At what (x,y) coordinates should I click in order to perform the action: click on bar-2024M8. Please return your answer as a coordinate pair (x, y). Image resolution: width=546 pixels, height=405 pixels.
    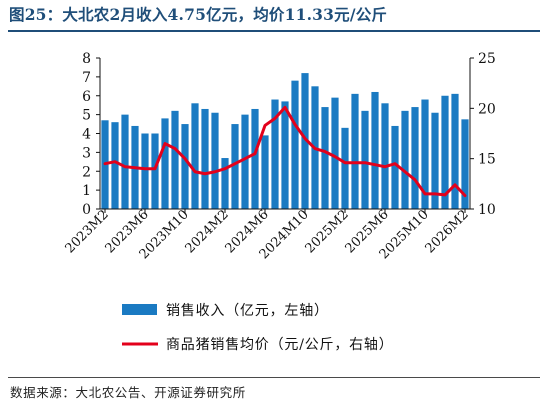
    Looking at the image, I should click on (285, 155).